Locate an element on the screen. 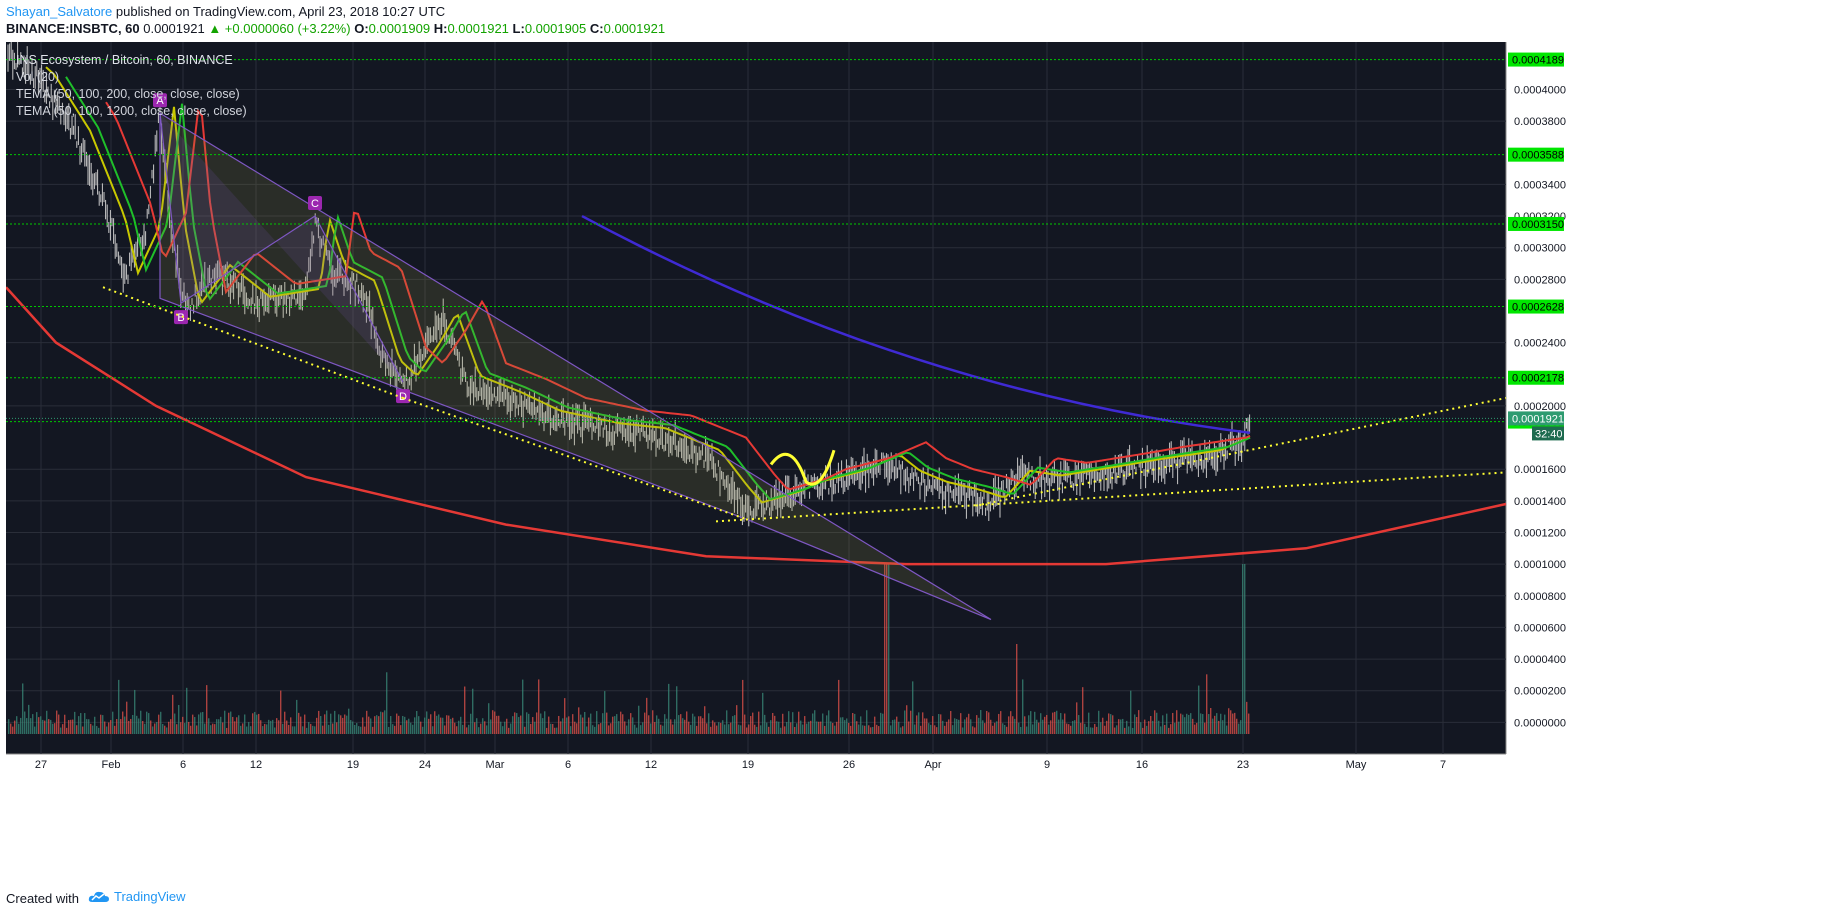 The height and width of the screenshot is (916, 1824). close-value: 0.0001921 is located at coordinates (634, 28).